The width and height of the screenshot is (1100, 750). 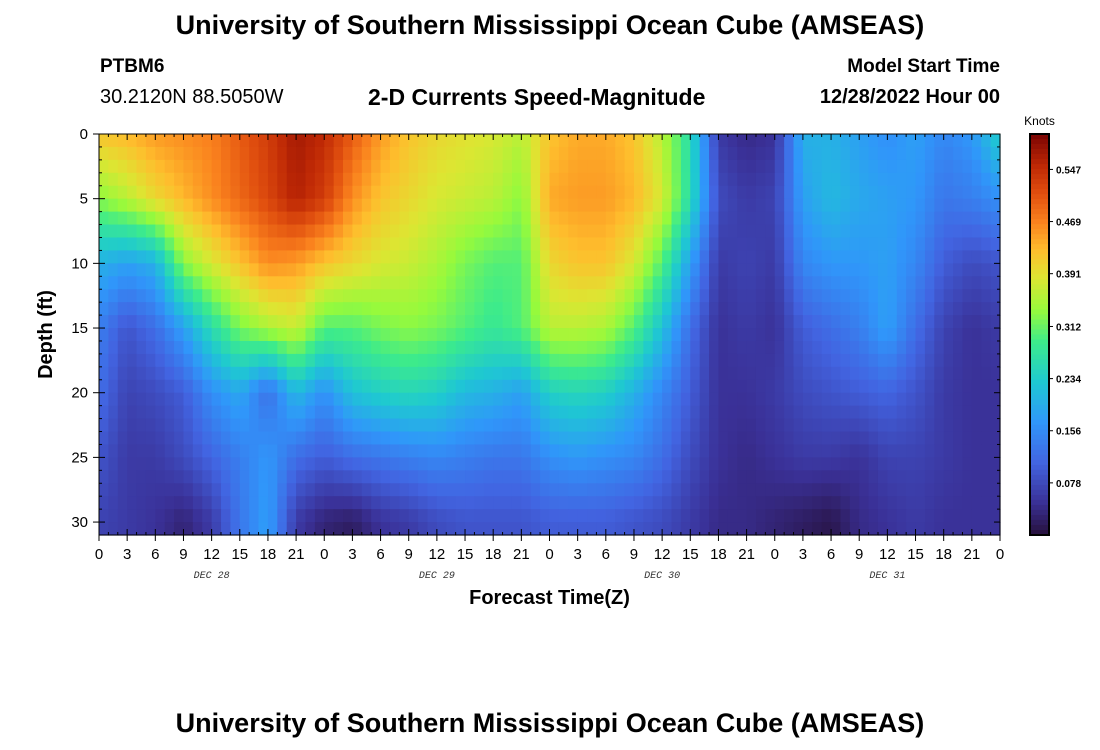 What do you see at coordinates (239, 554) in the screenshot?
I see `x-tick-label: 15` at bounding box center [239, 554].